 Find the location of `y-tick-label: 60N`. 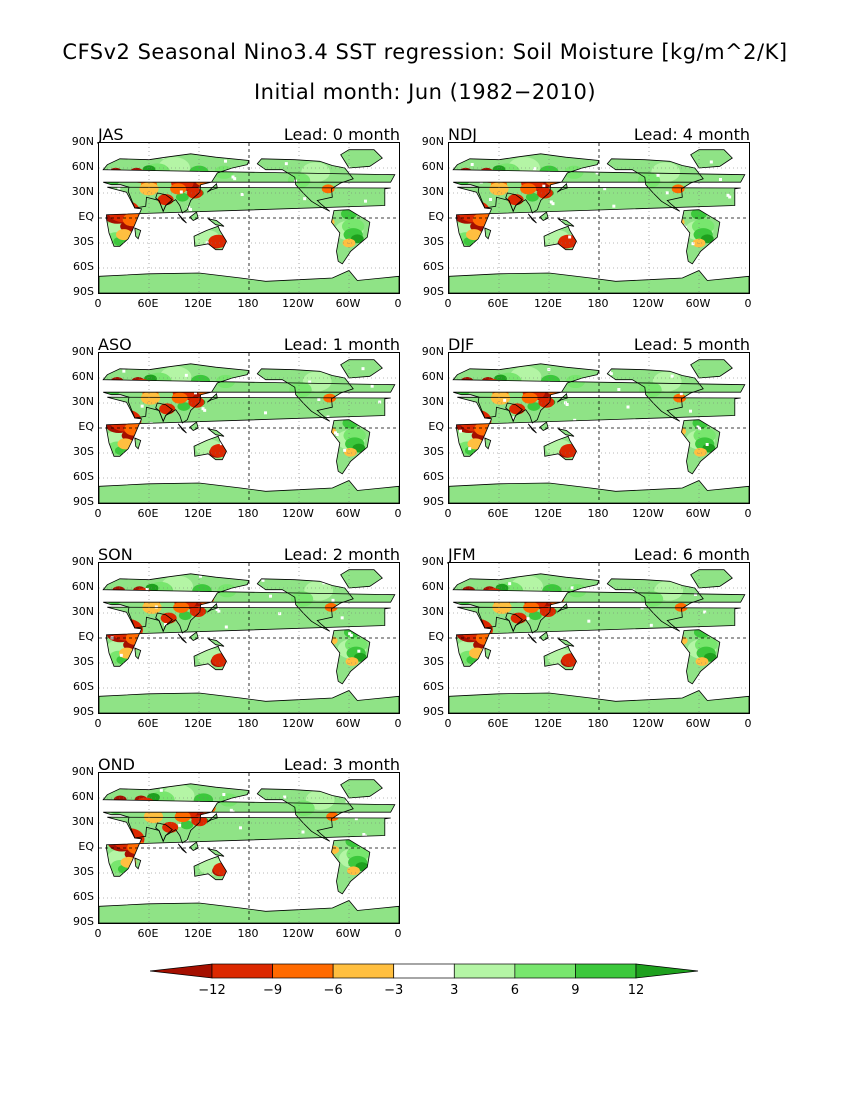

y-tick-label: 60N is located at coordinates (82, 586).